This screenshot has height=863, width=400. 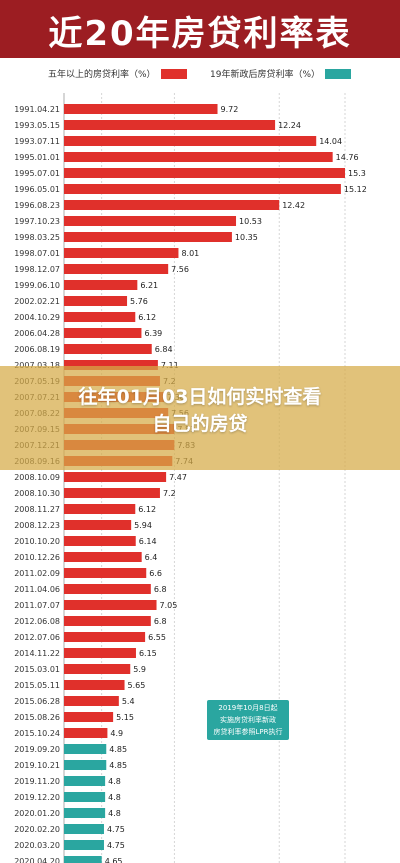 I want to click on category-label: 2014.11.22, so click(x=37, y=653).